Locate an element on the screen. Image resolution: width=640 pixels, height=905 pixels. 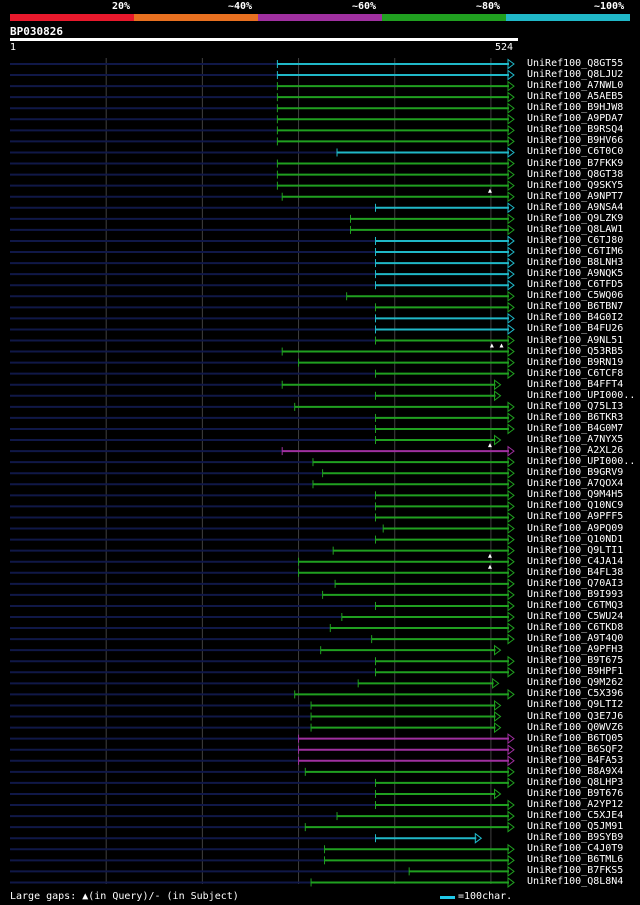
hit-label: UniRef100_B6TML6 is located at coordinates (575, 860).